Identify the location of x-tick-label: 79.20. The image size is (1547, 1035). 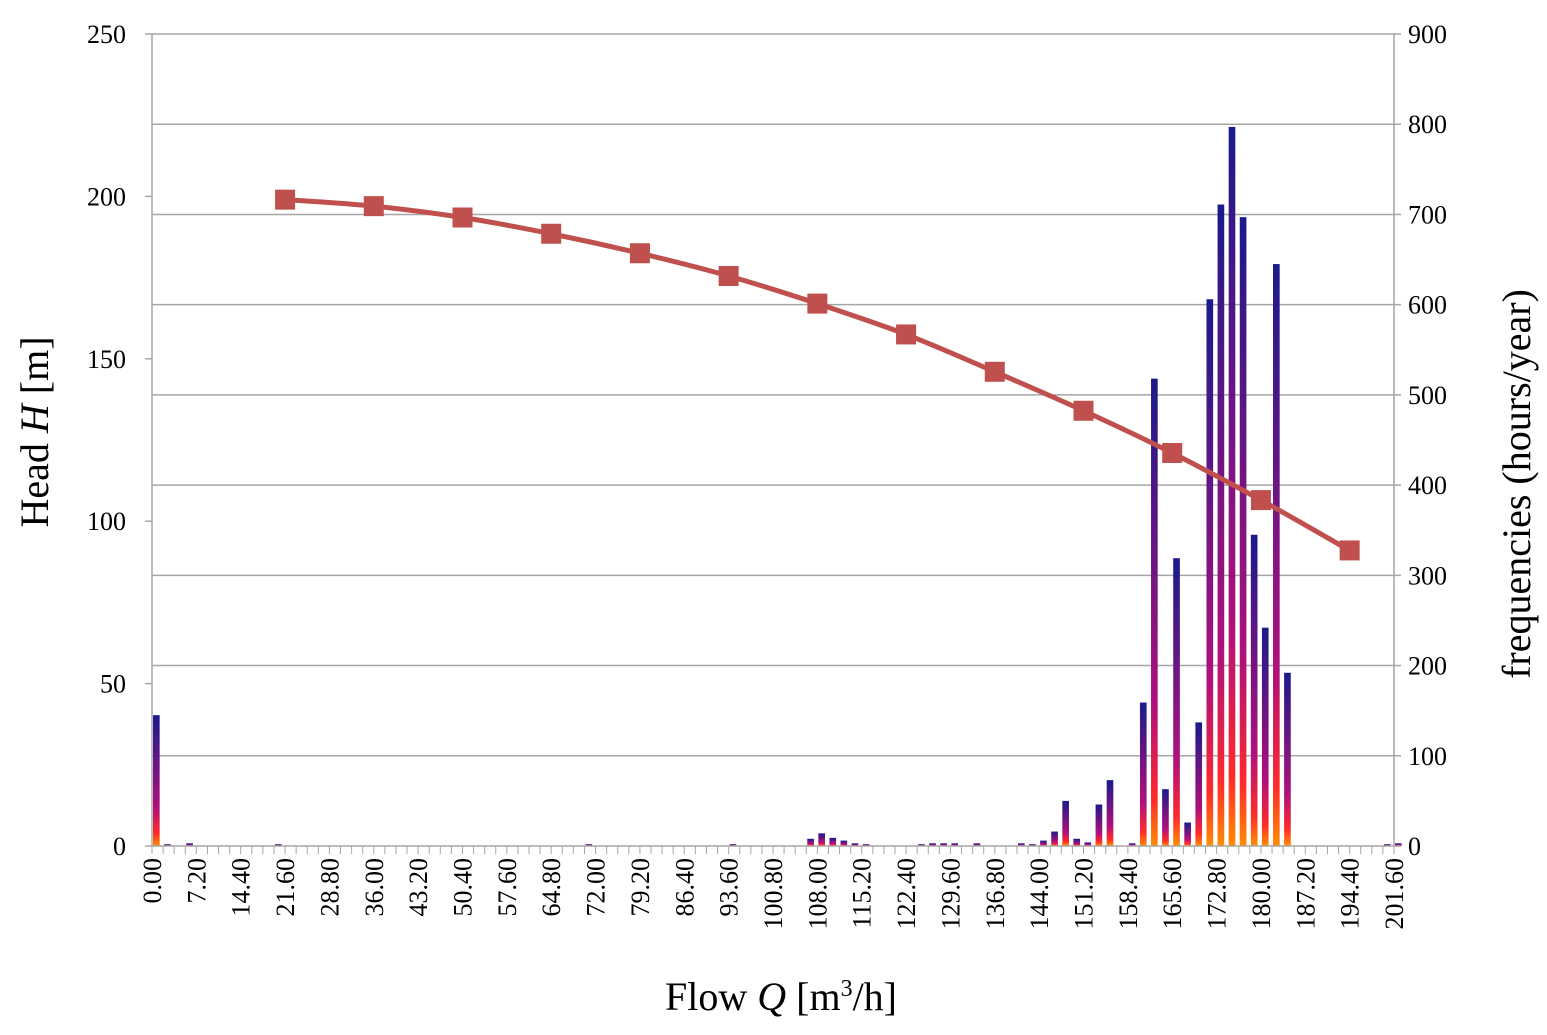
(640, 887).